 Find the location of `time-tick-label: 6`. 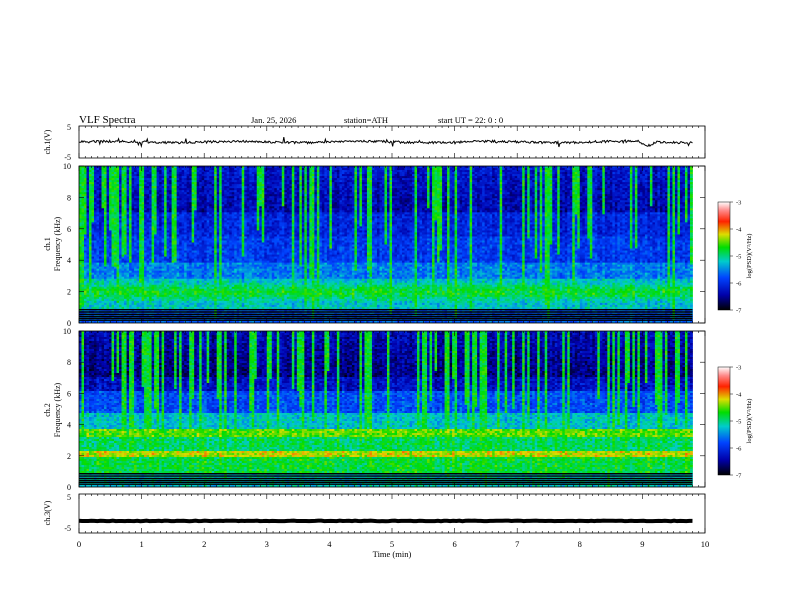

time-tick-label: 6 is located at coordinates (454, 544).